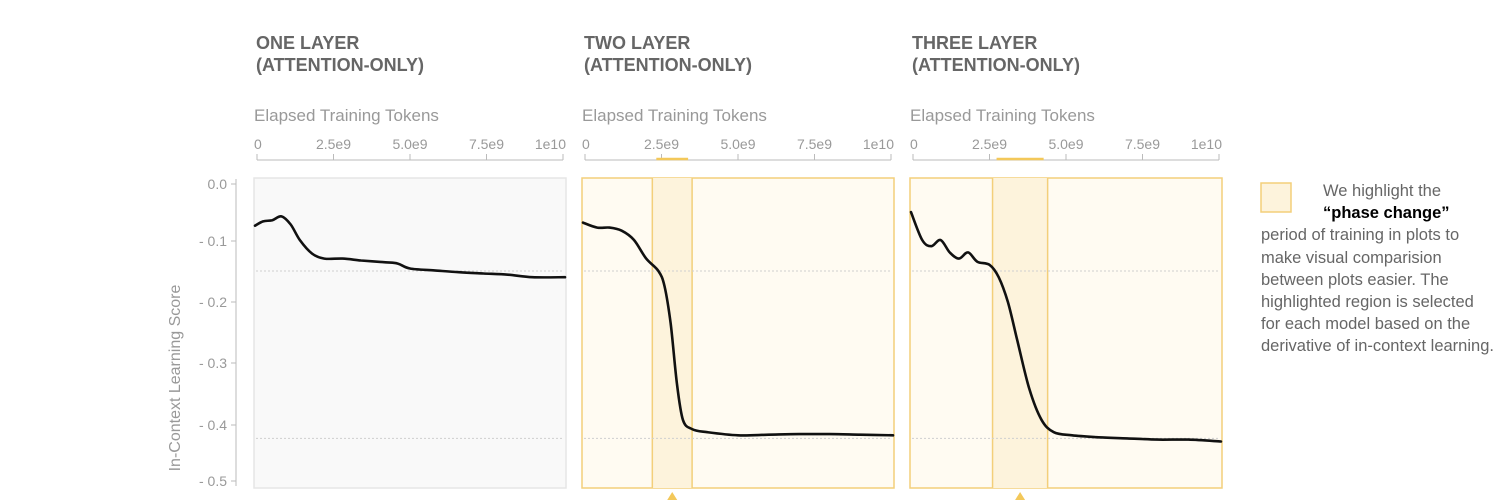  Describe the element at coordinates (637, 43) in the screenshot. I see `panel-title: TWO LAYER` at that location.